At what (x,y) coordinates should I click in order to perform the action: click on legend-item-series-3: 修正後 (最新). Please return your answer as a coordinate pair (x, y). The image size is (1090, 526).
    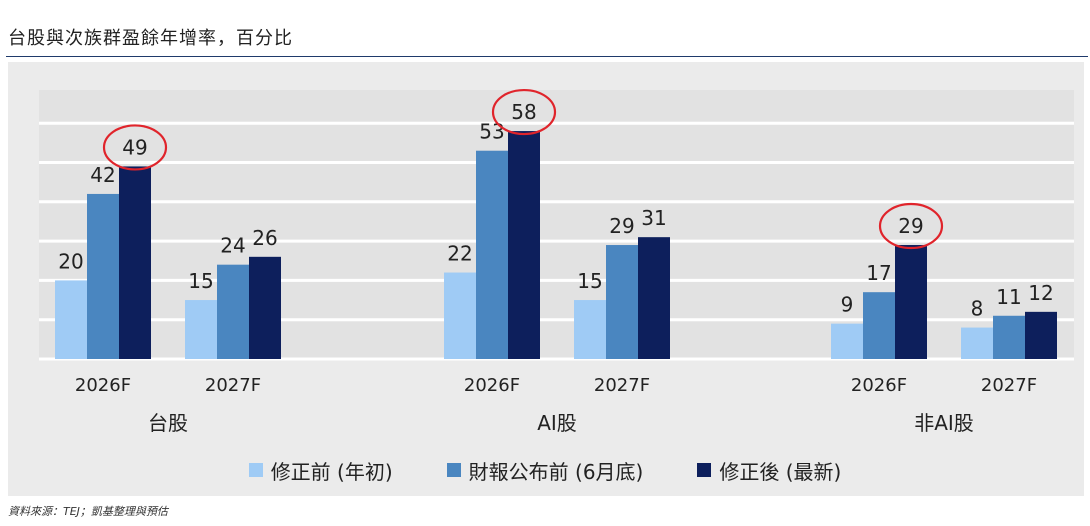
    Looking at the image, I should click on (769, 470).